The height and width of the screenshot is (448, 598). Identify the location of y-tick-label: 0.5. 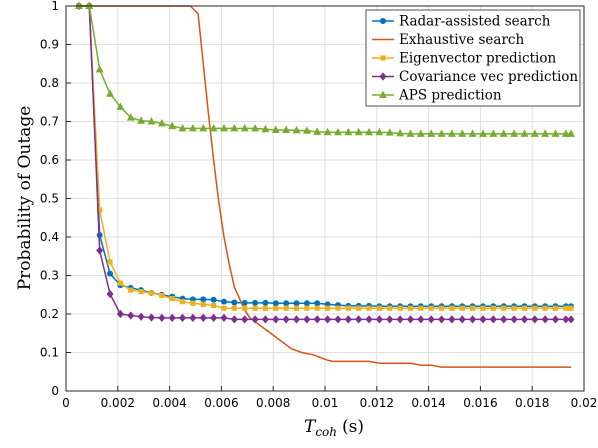
(49, 199).